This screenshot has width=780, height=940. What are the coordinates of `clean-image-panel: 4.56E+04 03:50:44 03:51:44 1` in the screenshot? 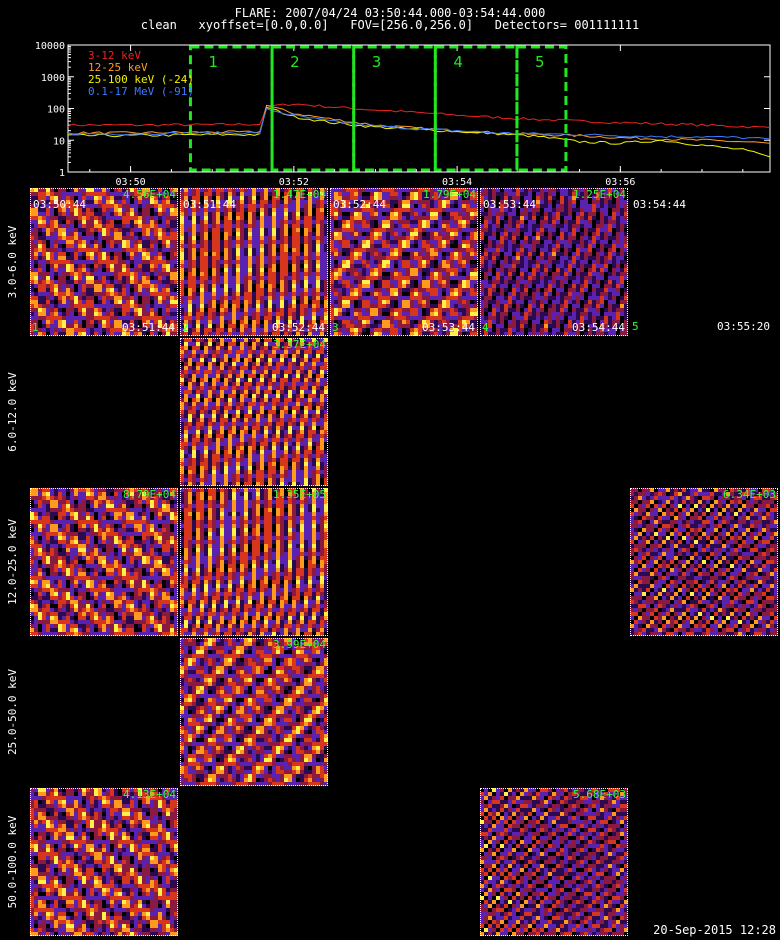 It's located at (104, 262).